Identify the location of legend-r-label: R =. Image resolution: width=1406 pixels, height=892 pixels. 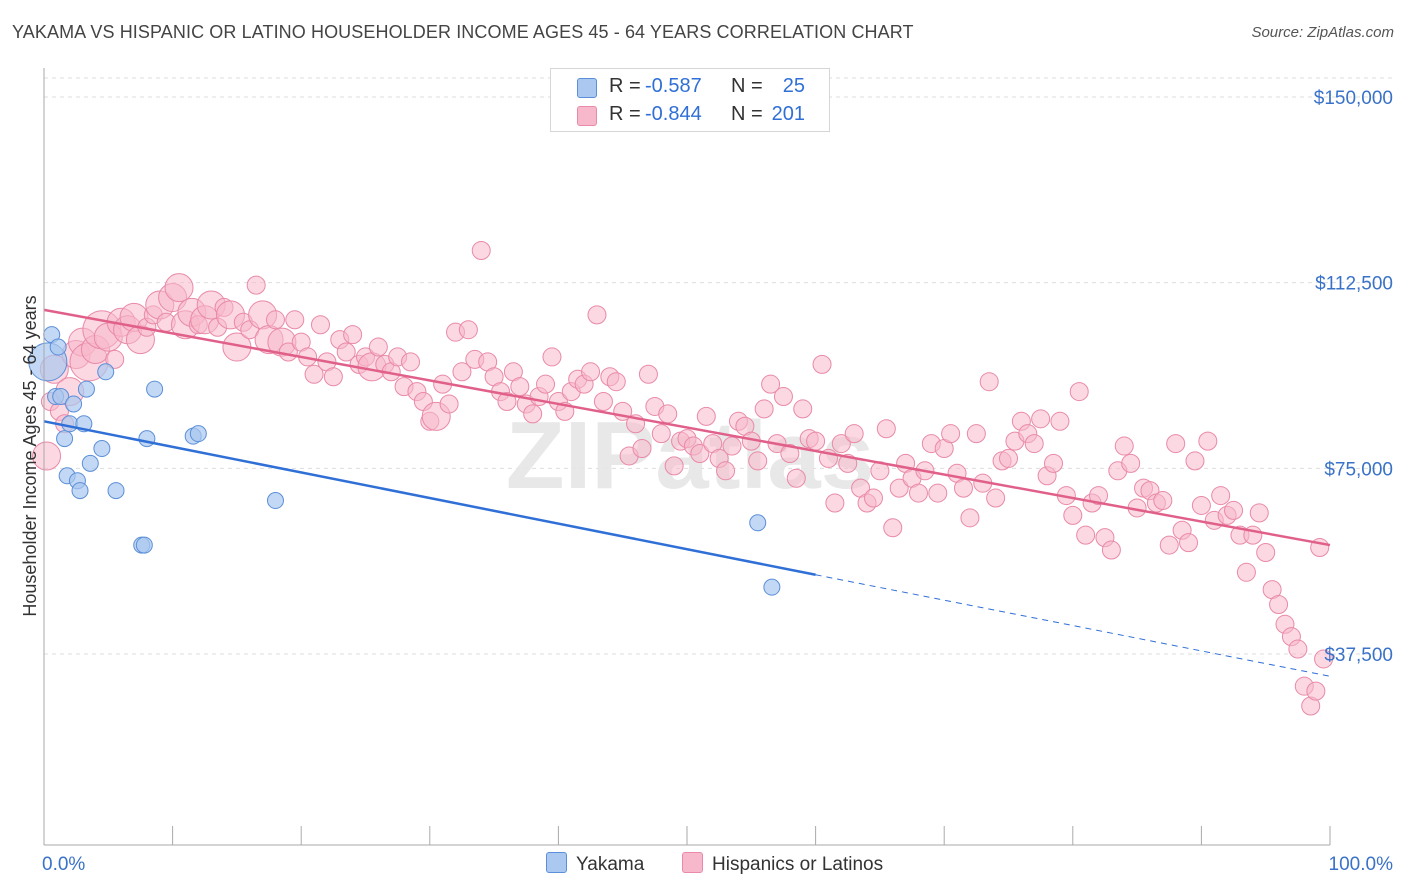
(625, 114).